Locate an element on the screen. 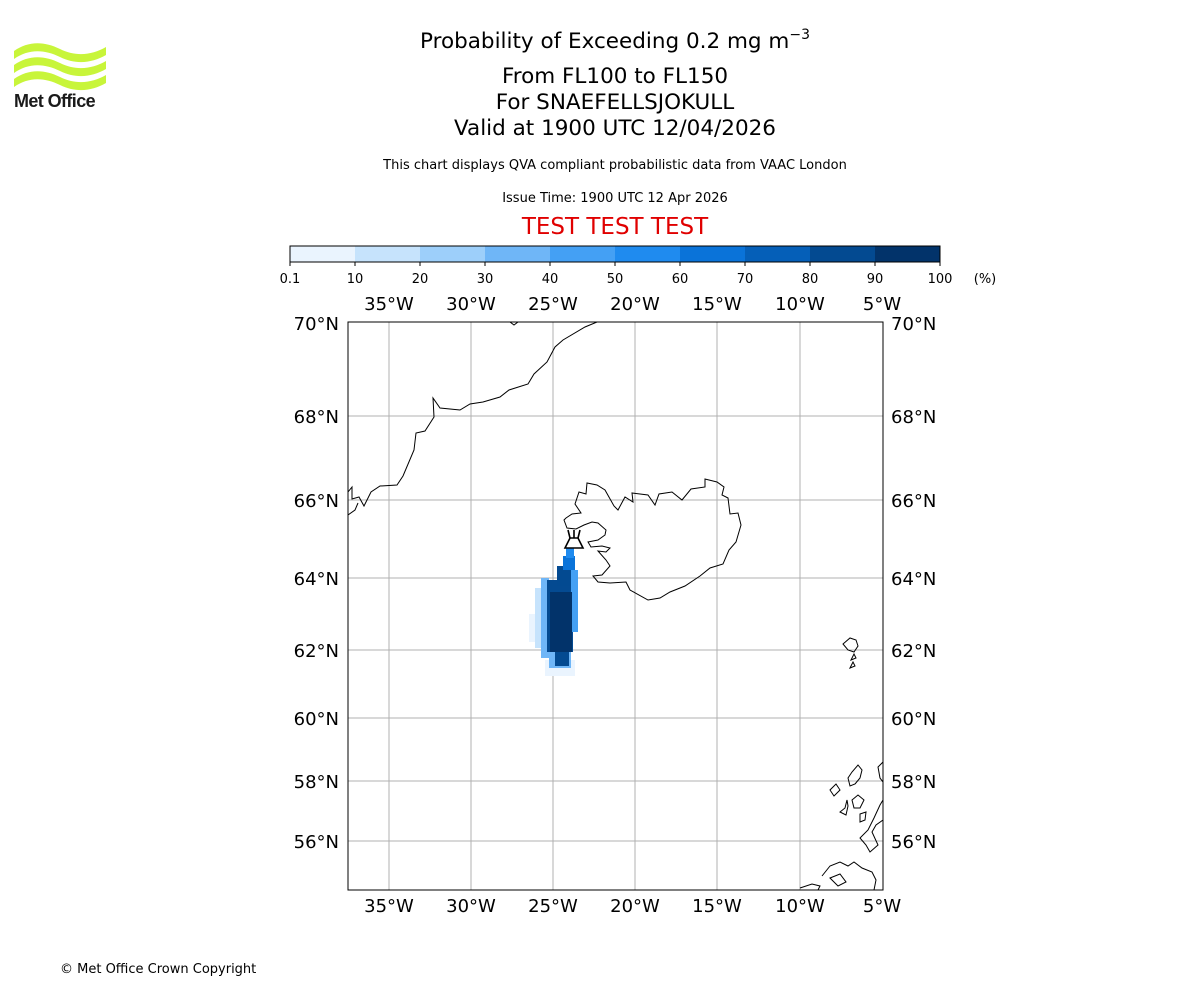 This screenshot has width=1200, height=1000. probability-colorbar: 0.1 10 20 30 40 50 60 70 80 90 100 (%) is located at coordinates (638, 266).